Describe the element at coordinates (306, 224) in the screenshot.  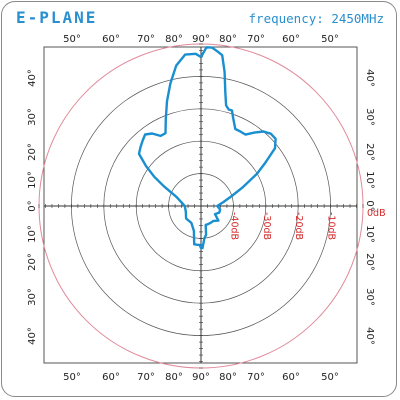
I see `radial-labels: -40dB -30dB -20dB -10dB 0dB` at that location.